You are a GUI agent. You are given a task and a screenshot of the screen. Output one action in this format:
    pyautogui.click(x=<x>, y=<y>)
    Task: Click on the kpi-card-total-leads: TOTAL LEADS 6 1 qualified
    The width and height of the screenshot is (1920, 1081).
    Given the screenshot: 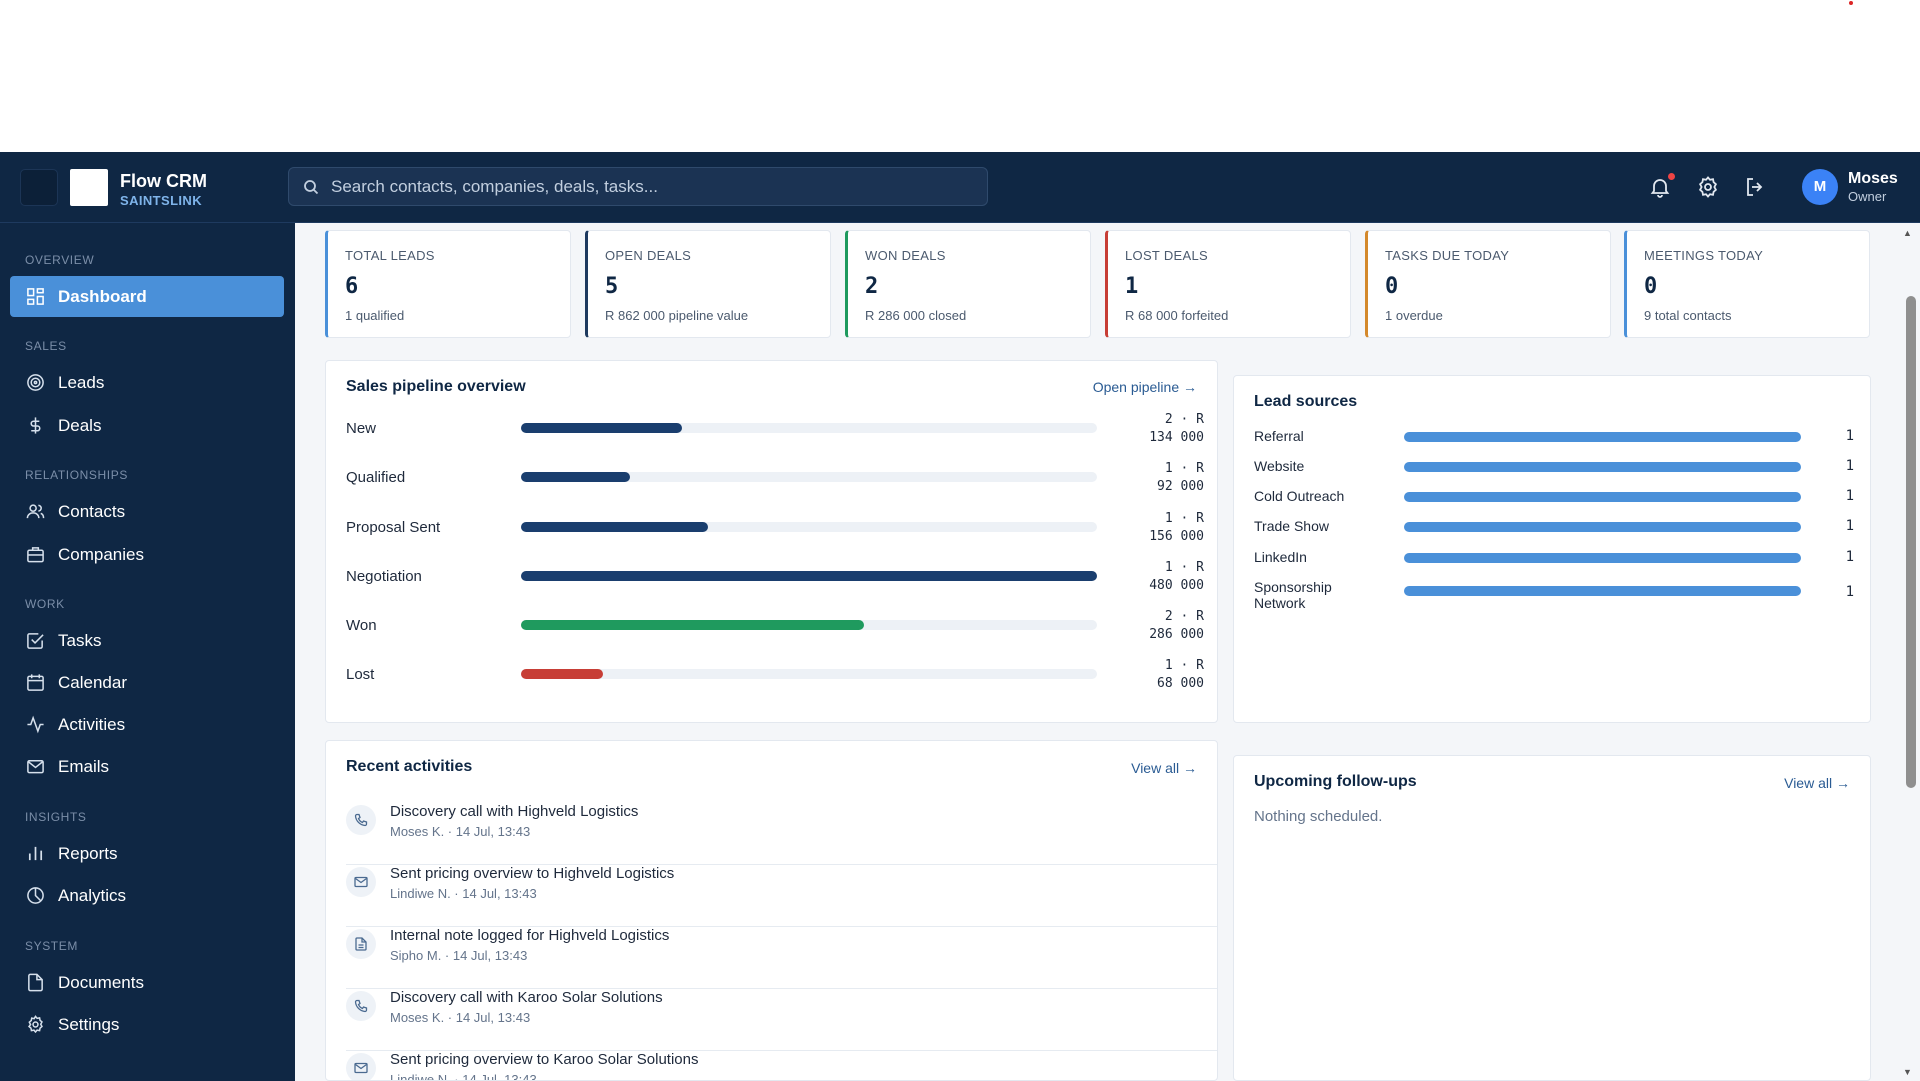 What is the action you would take?
    pyautogui.click(x=448, y=284)
    